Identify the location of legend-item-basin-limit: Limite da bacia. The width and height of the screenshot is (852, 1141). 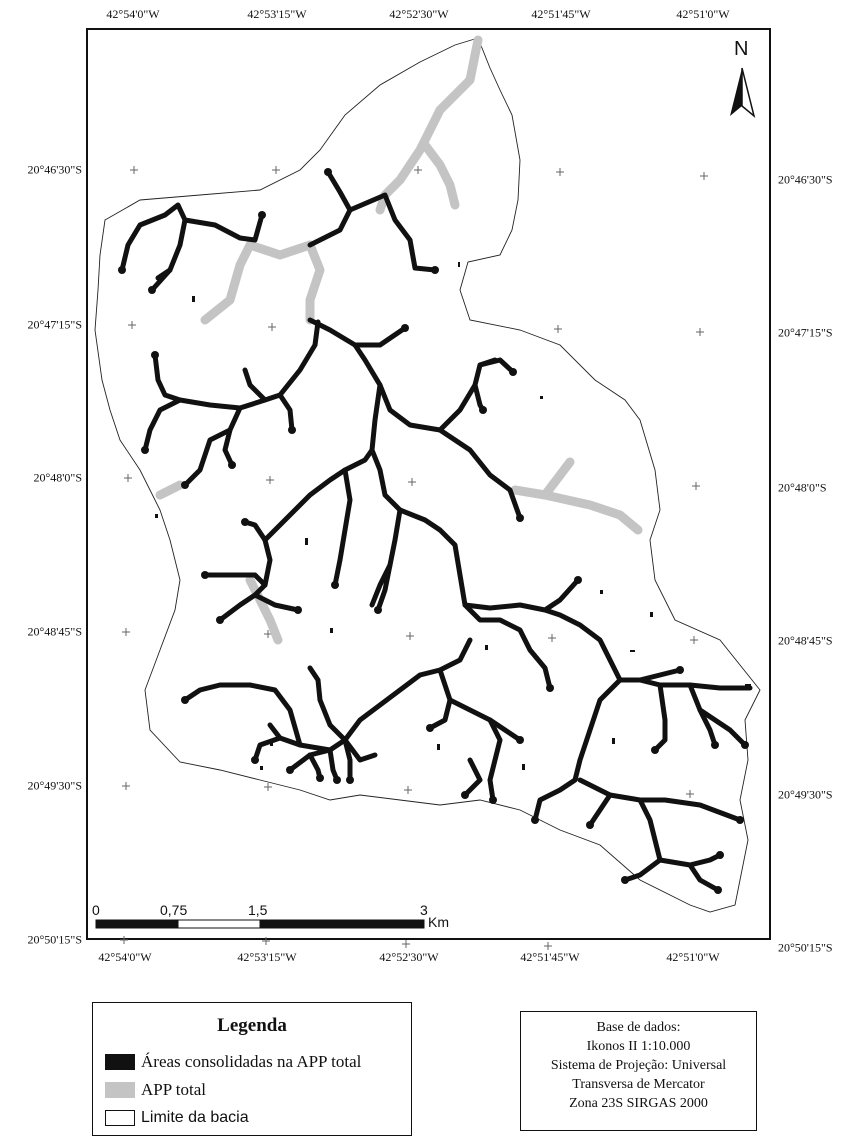
(177, 1118).